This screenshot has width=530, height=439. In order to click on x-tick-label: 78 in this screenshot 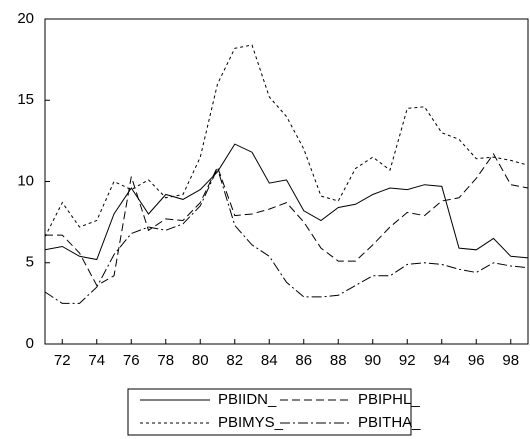, I will do `click(165, 360)`.